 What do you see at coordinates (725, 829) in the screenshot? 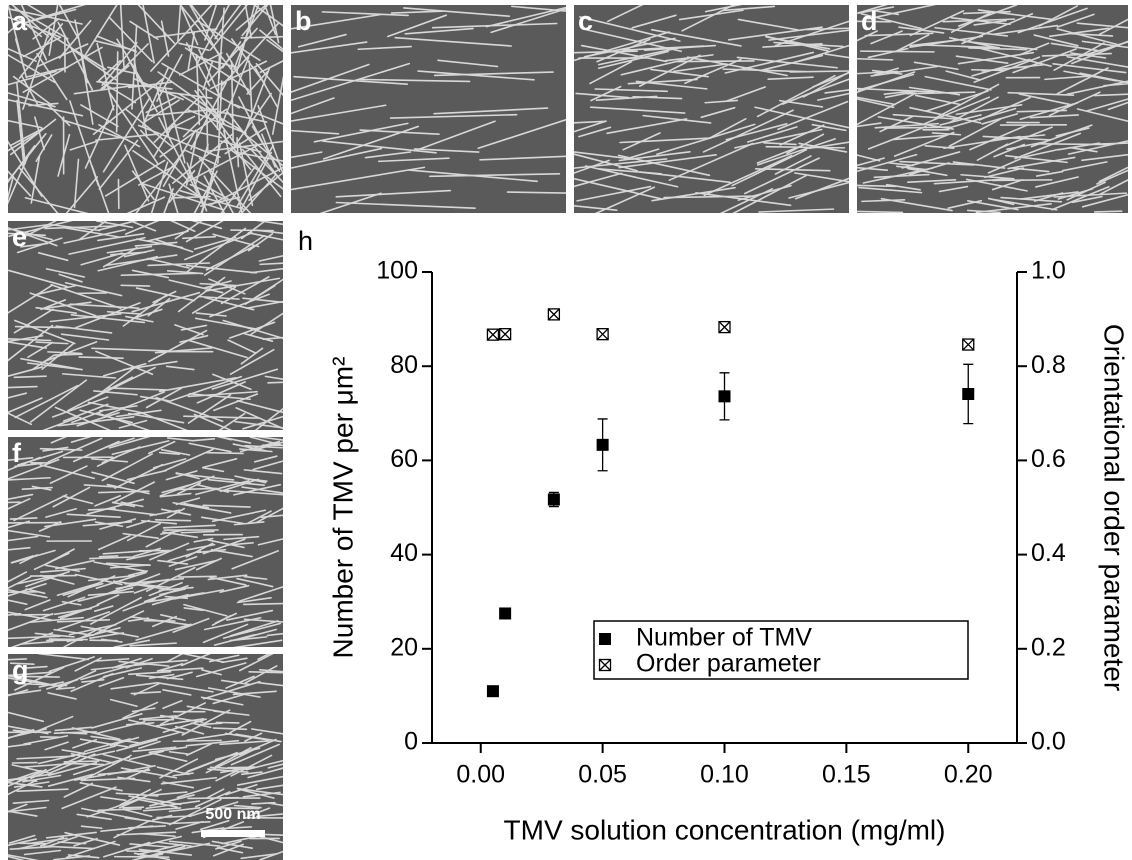
I see `x-axis-label: TMV solution concentration (mg/ml)` at bounding box center [725, 829].